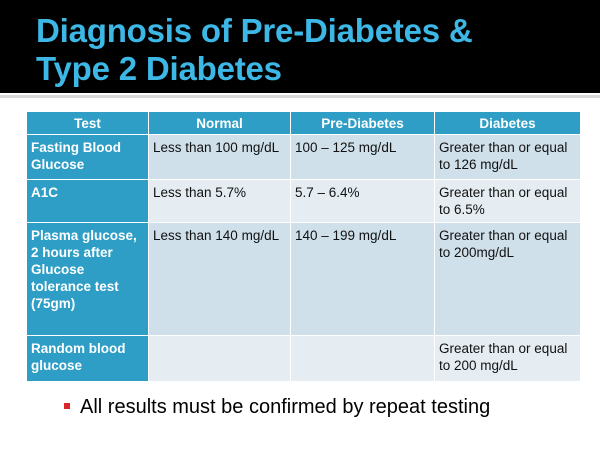  What do you see at coordinates (362, 201) in the screenshot?
I see `cell-prediabetes: 5.7 – 6.4%` at bounding box center [362, 201].